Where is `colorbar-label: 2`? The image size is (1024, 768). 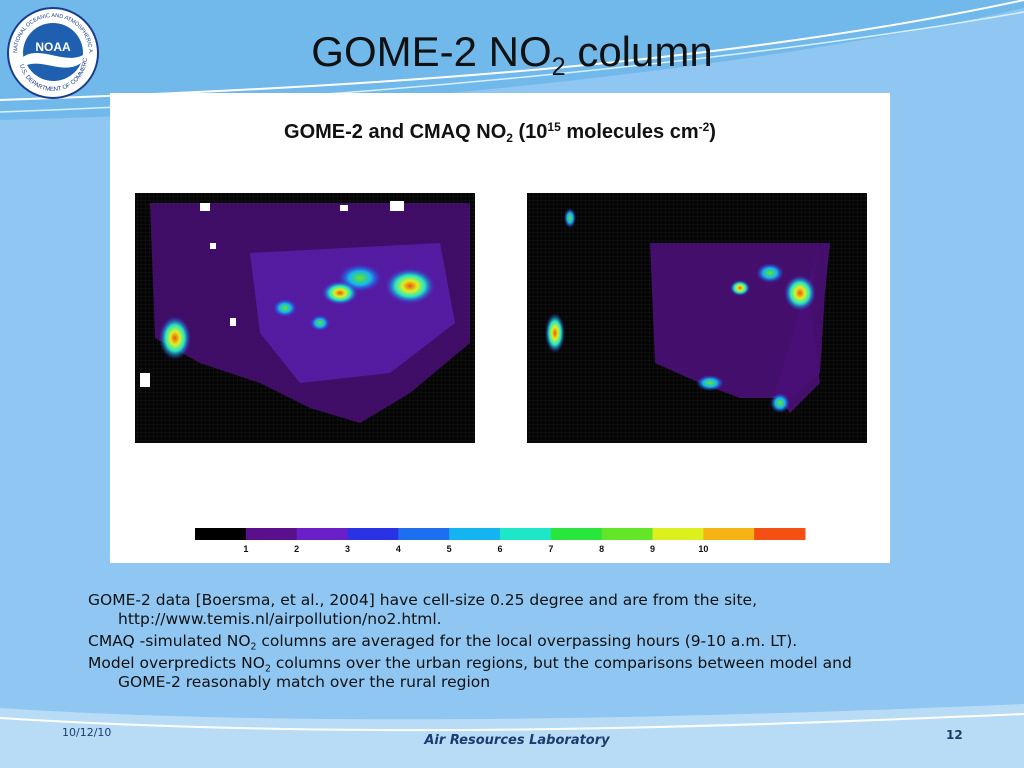 colorbar-label: 2 is located at coordinates (296, 549).